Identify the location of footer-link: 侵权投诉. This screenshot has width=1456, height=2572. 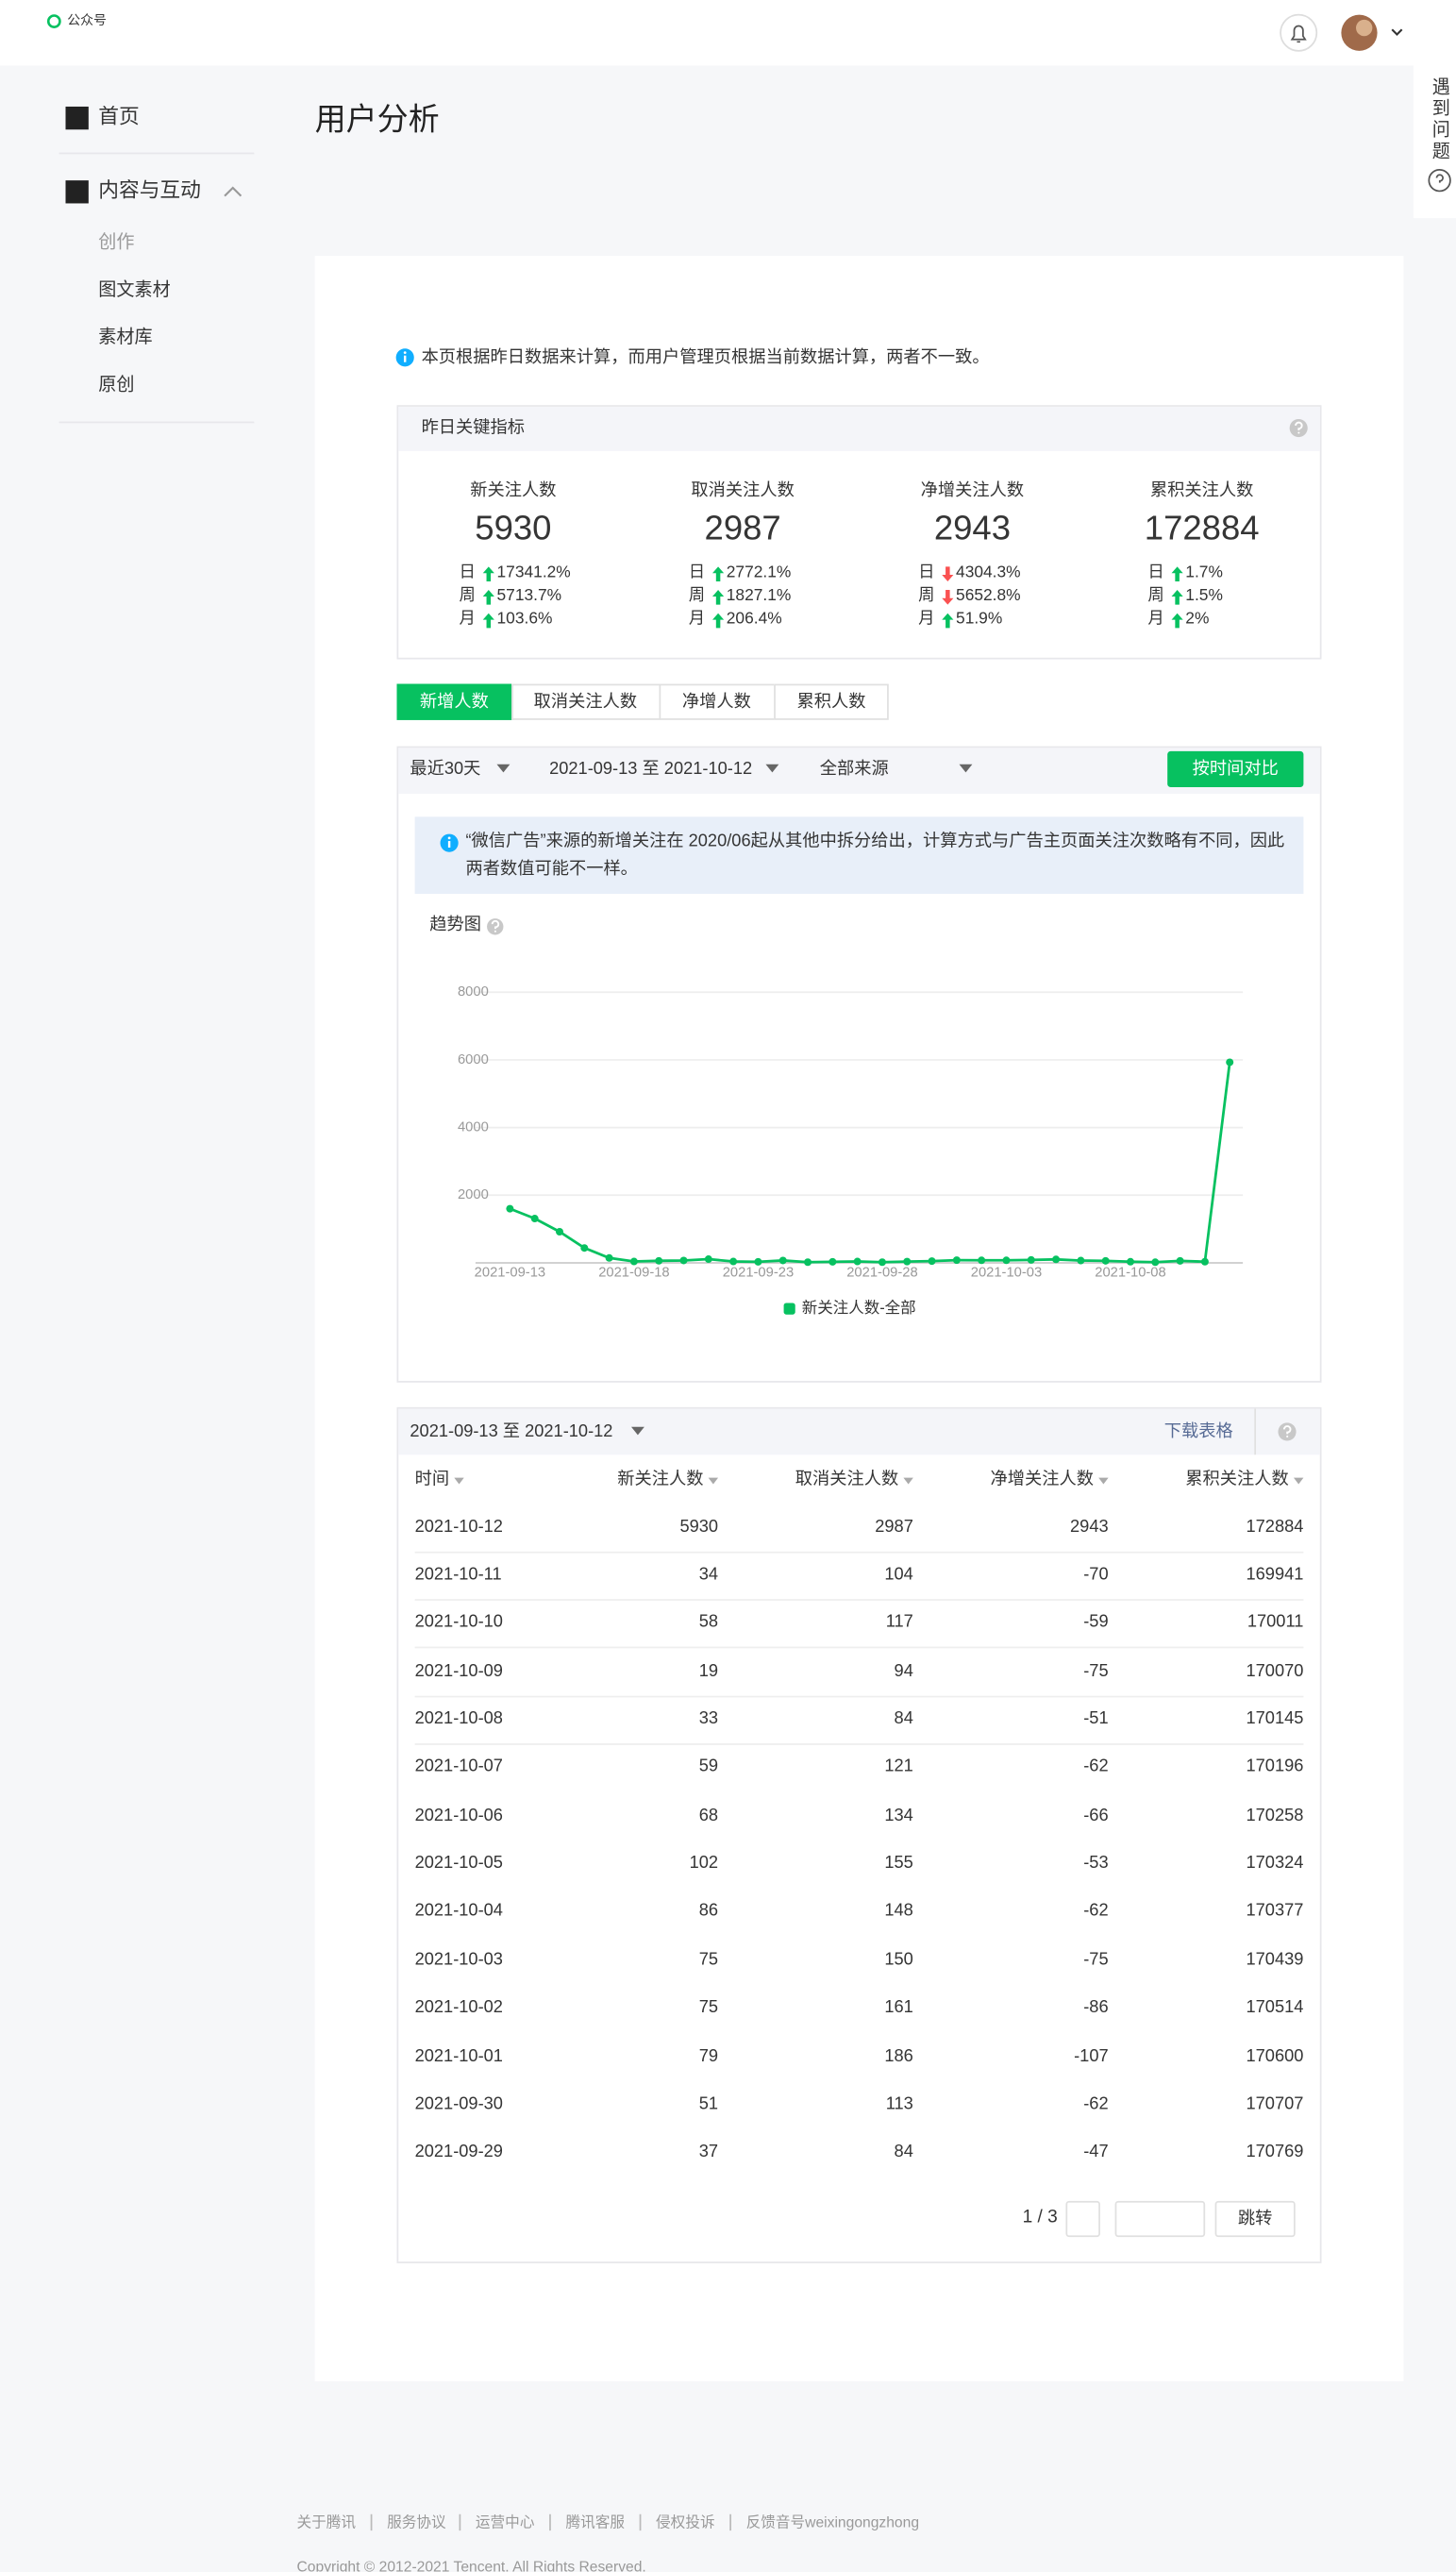
(685, 2521).